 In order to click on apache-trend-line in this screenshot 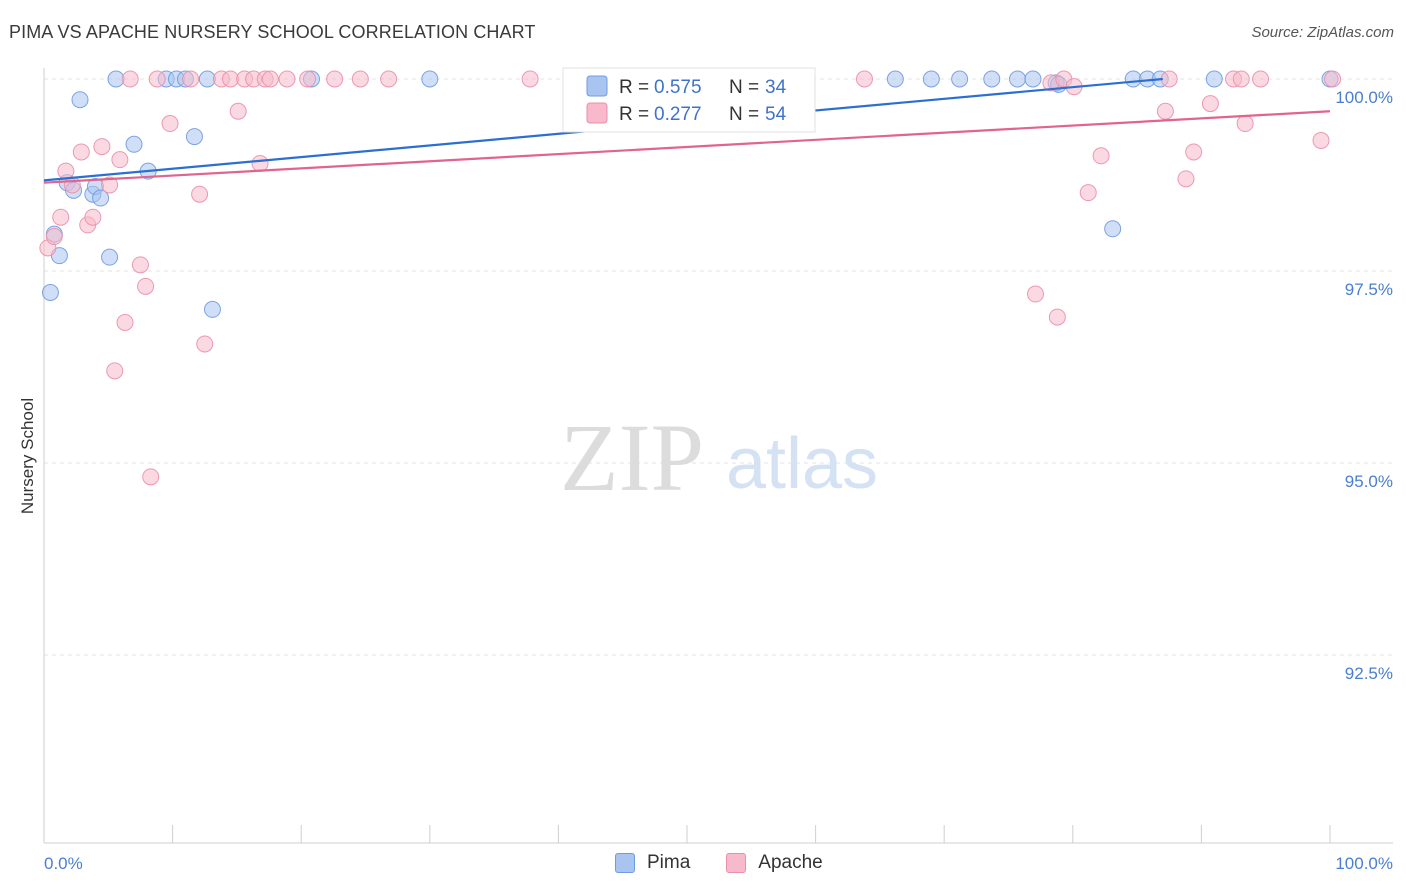, I will do `click(687, 147)`.